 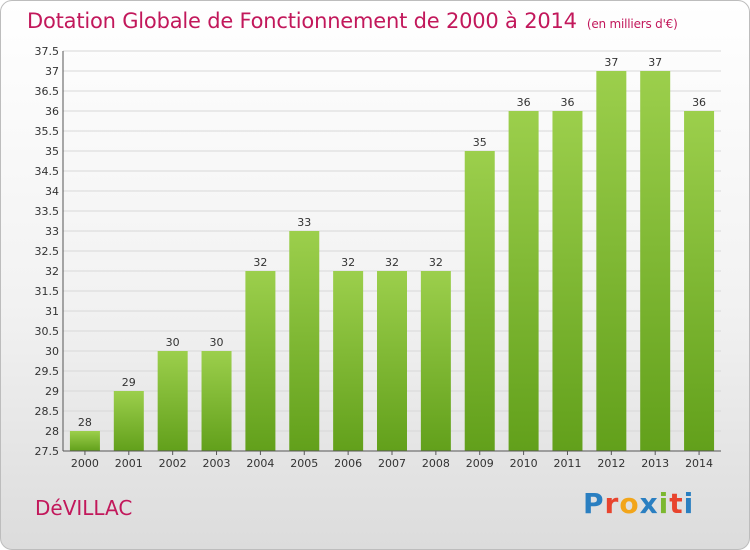 I want to click on logo-letter: x, so click(x=649, y=503).